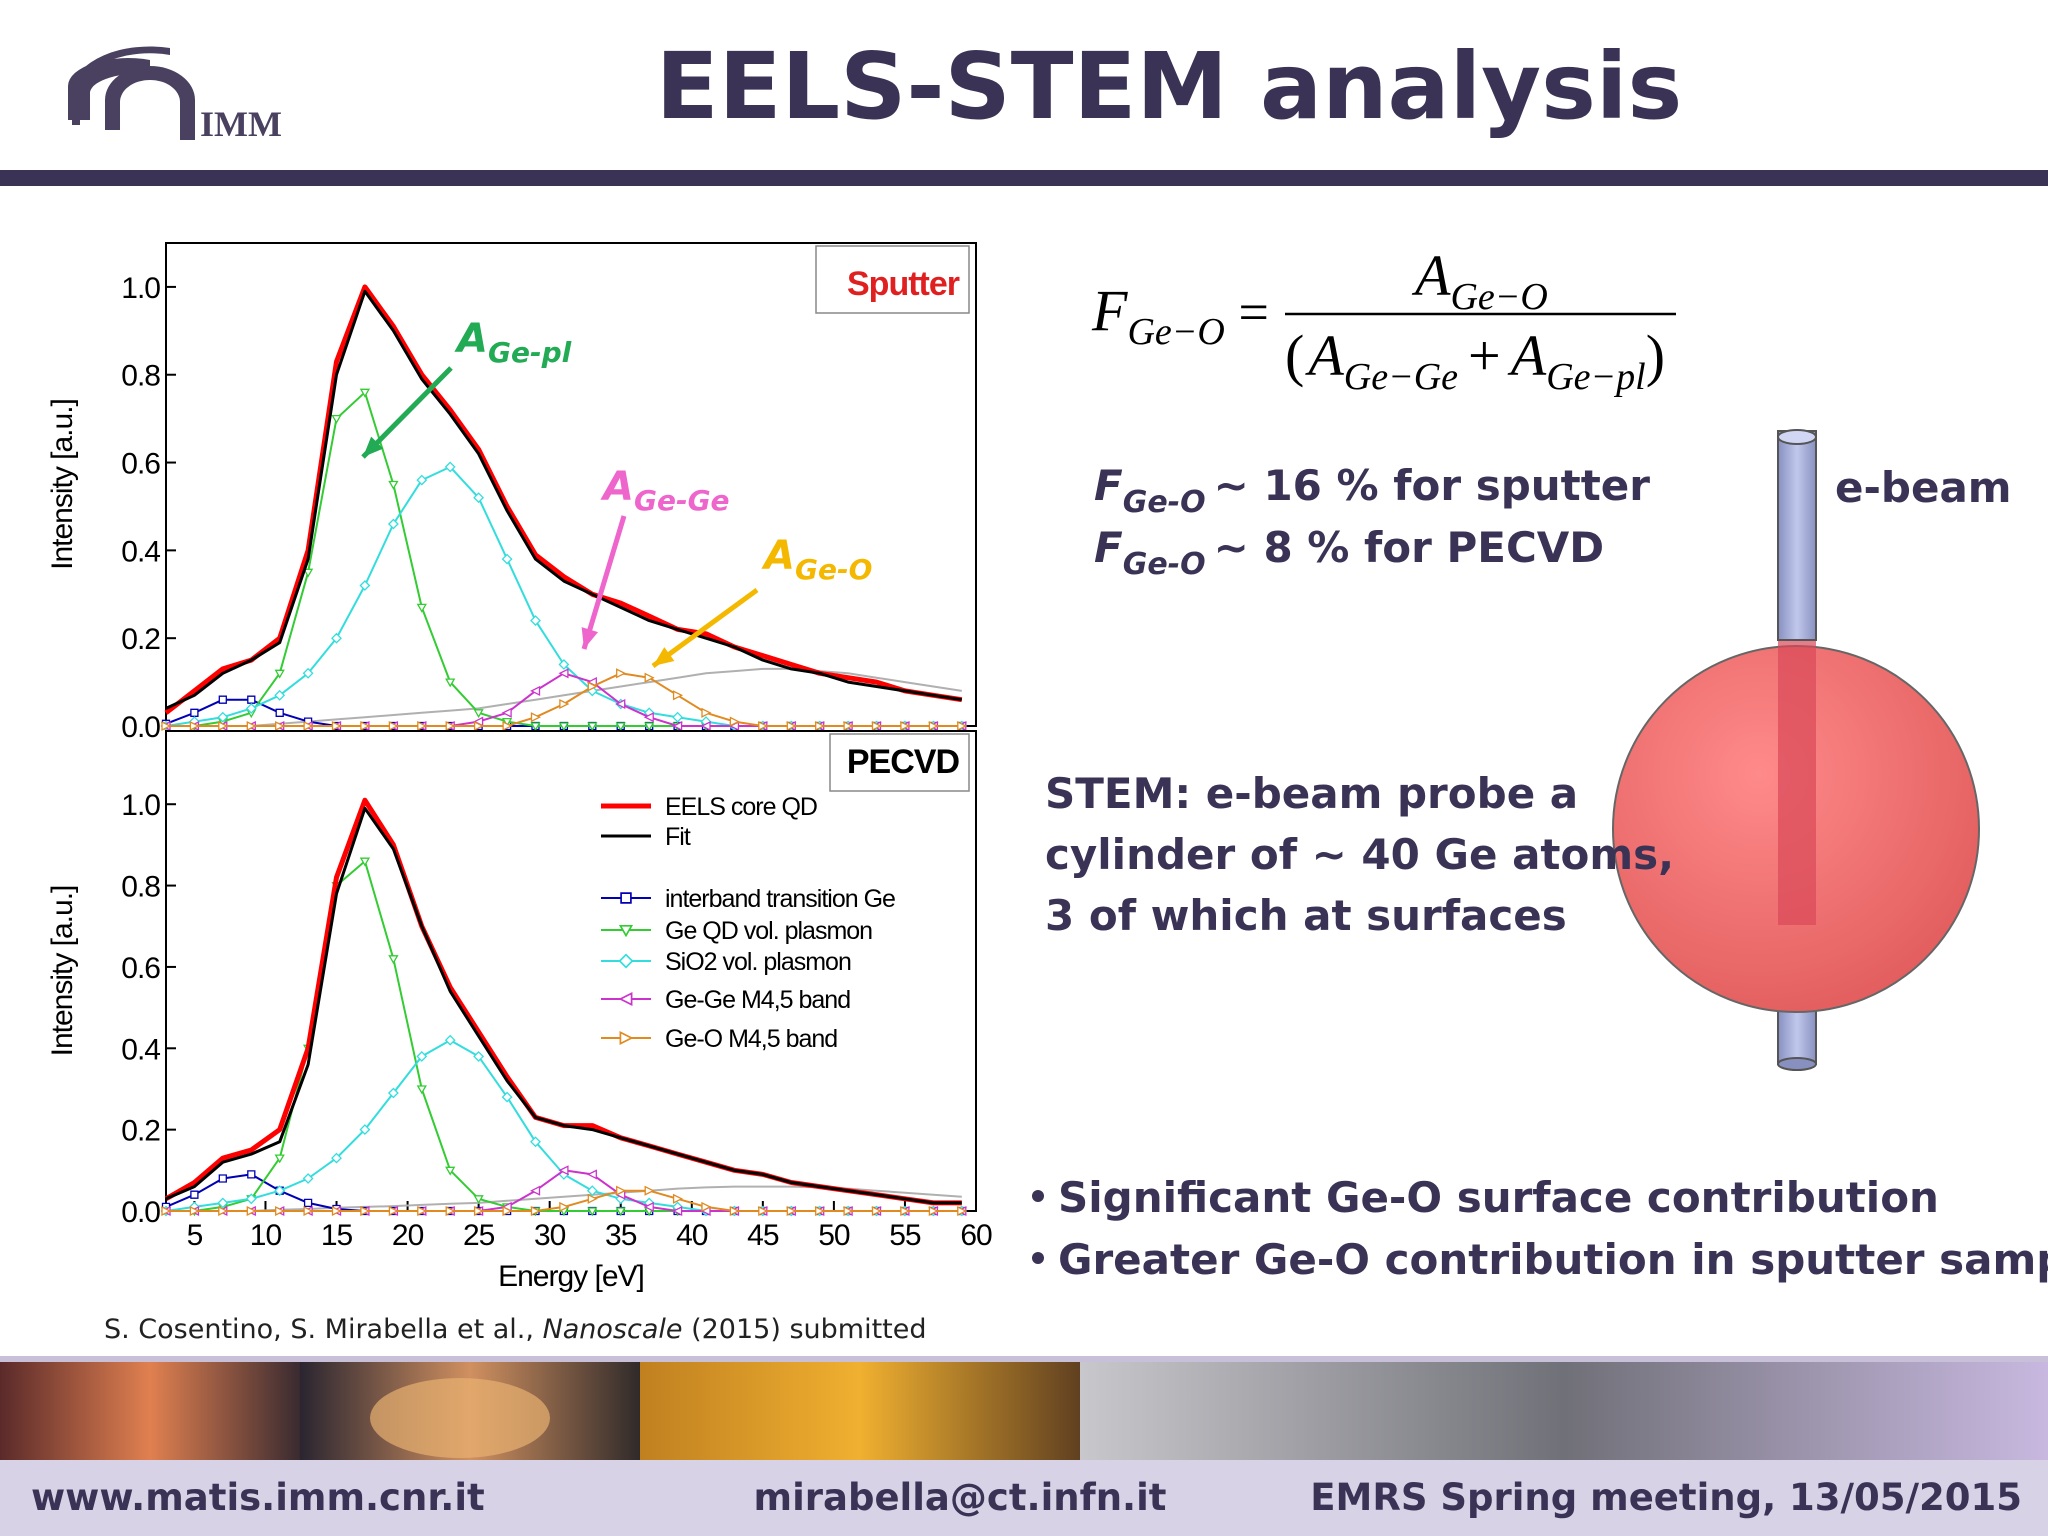  What do you see at coordinates (751, 1039) in the screenshot?
I see `legend-label: Ge-O M4,5 band` at bounding box center [751, 1039].